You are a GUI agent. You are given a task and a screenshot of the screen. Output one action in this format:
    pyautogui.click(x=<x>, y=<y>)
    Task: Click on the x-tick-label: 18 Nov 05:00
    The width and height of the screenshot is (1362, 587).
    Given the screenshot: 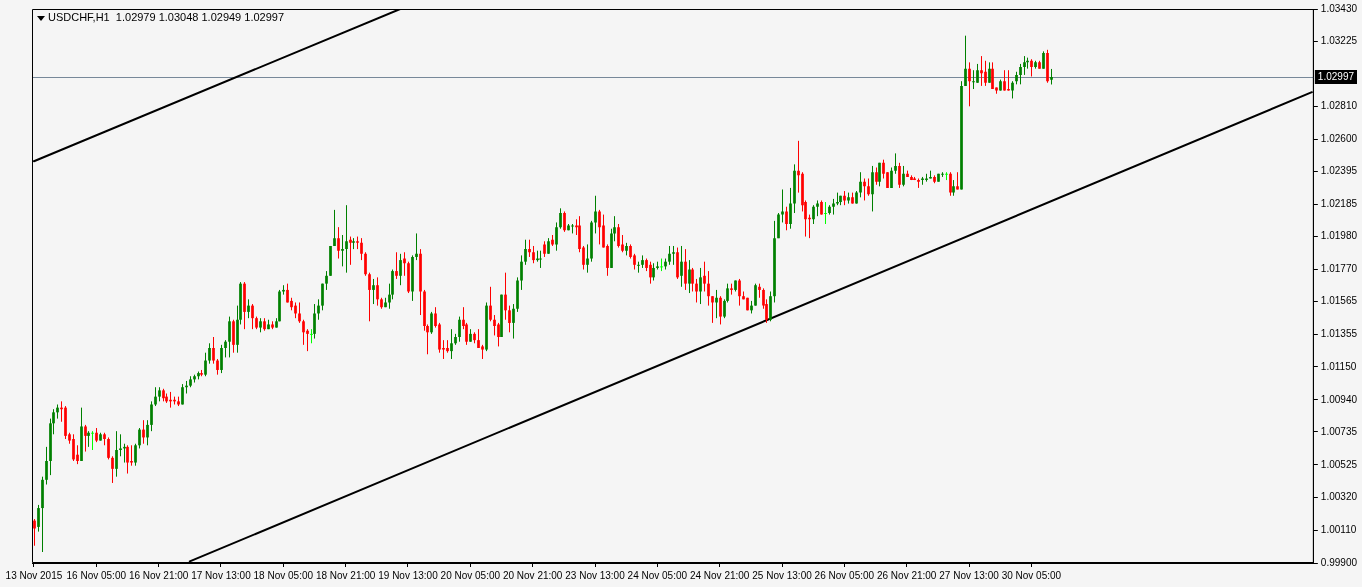 What is the action you would take?
    pyautogui.click(x=283, y=575)
    